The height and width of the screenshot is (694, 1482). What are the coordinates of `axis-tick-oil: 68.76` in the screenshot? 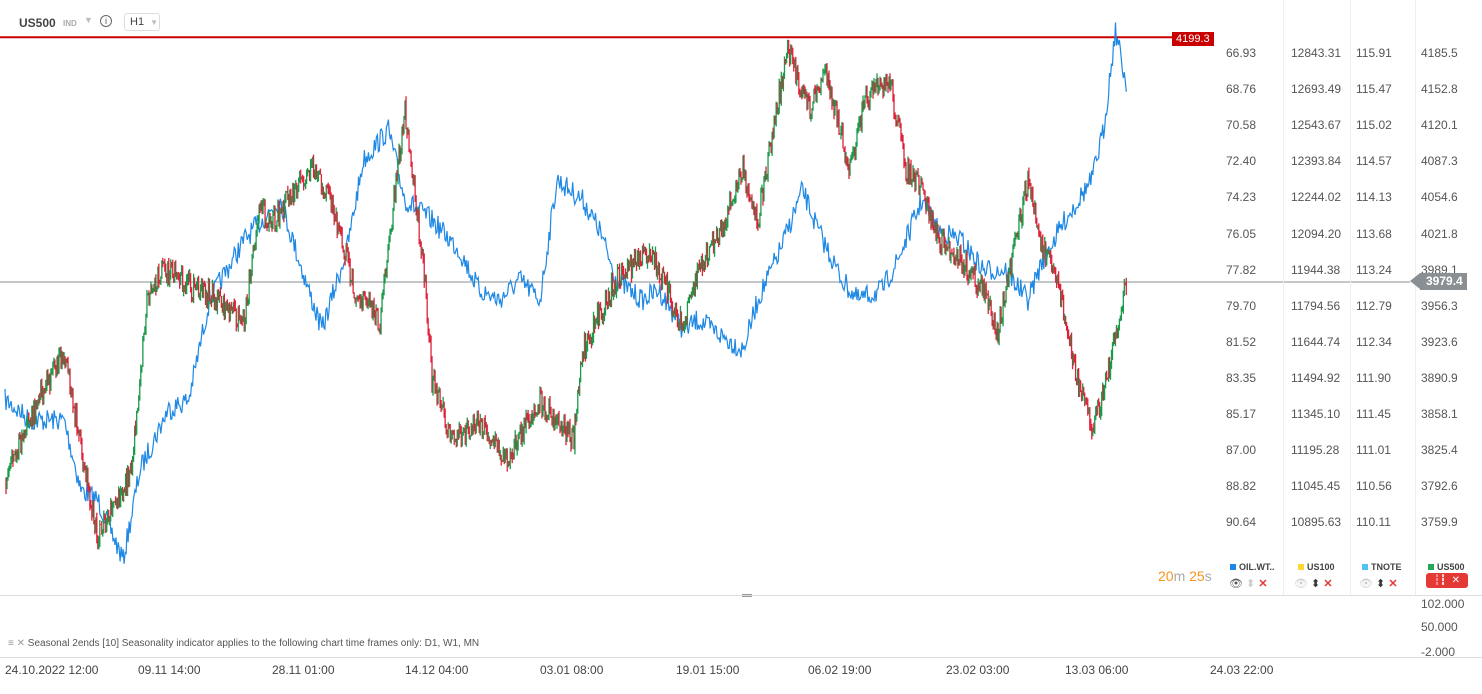 It's located at (1241, 89).